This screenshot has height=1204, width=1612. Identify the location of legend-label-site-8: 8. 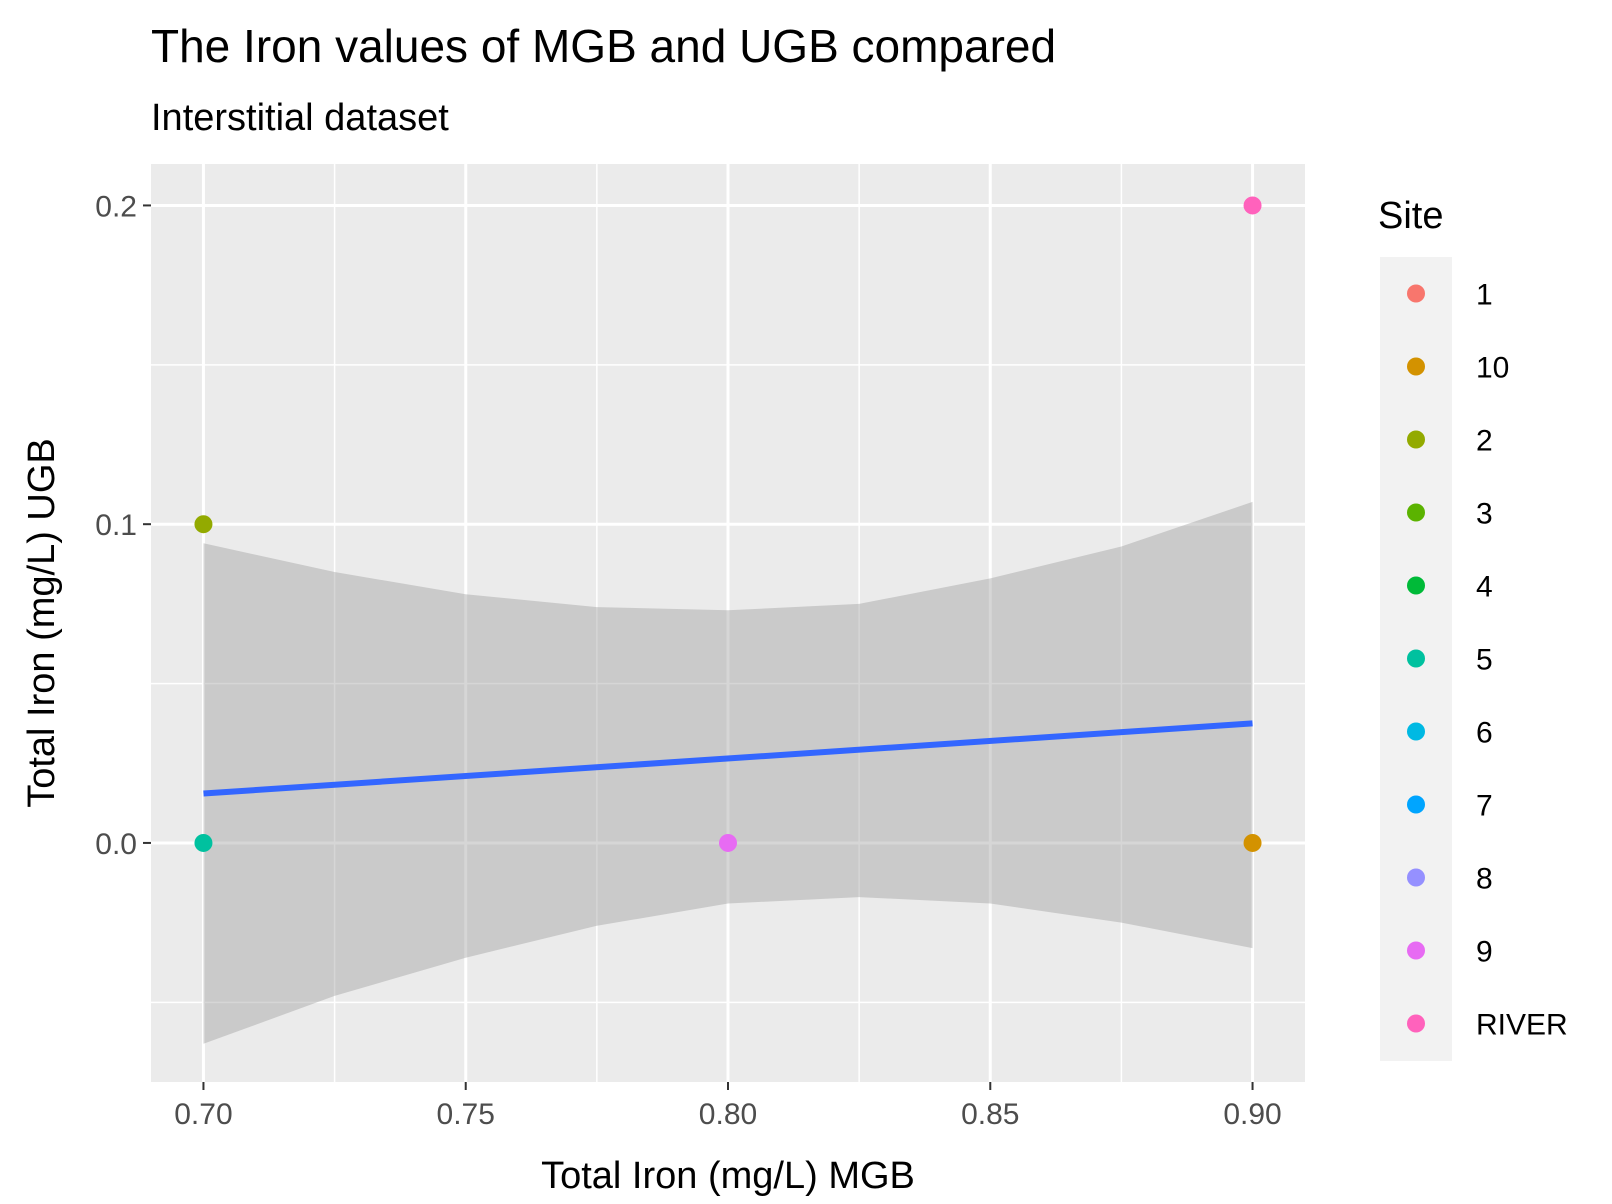
(1484, 879).